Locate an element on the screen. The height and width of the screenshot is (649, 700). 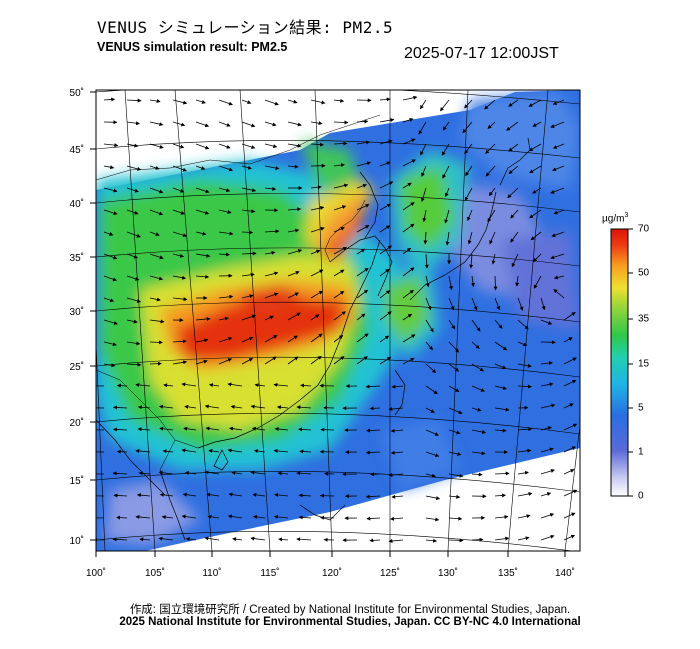
lat-tick-label: 40˚ is located at coordinates (77, 204).